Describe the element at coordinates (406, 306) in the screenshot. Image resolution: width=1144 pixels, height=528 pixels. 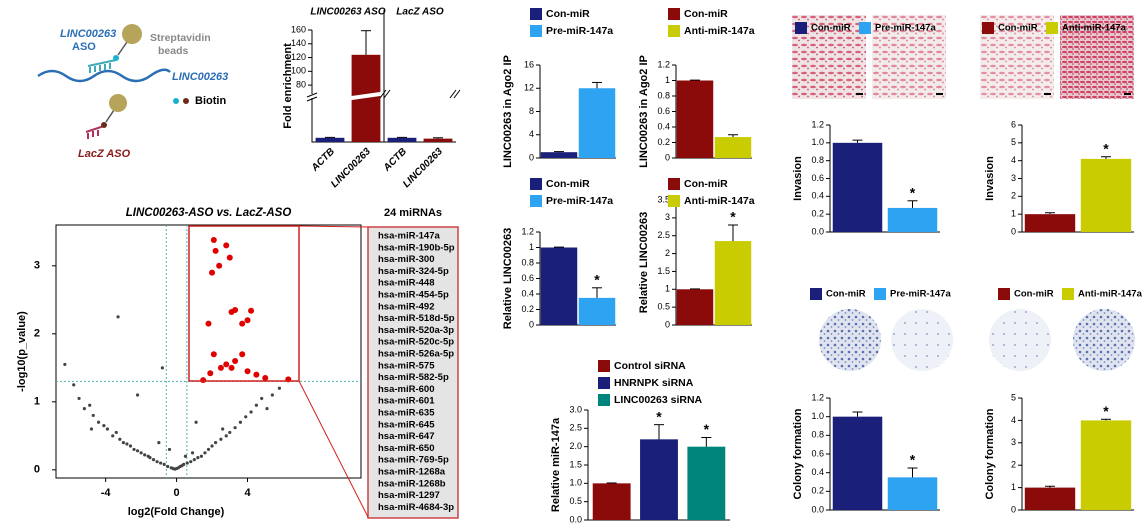
I see `mirna-item: hsa-miR-492` at that location.